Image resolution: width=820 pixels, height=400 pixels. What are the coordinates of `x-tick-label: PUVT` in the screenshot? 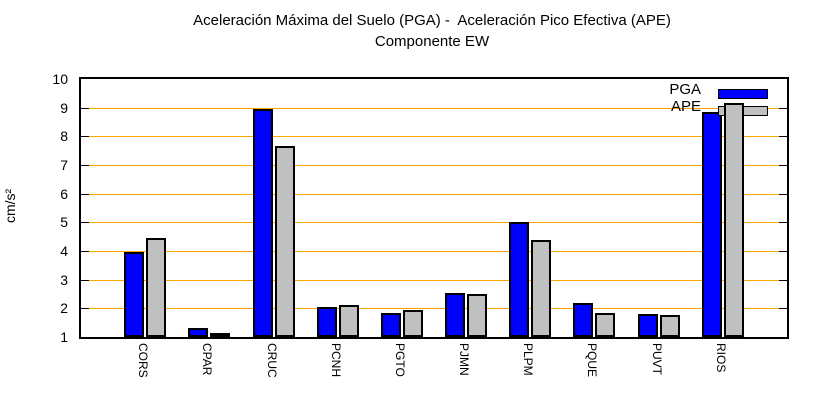 It's located at (657, 359).